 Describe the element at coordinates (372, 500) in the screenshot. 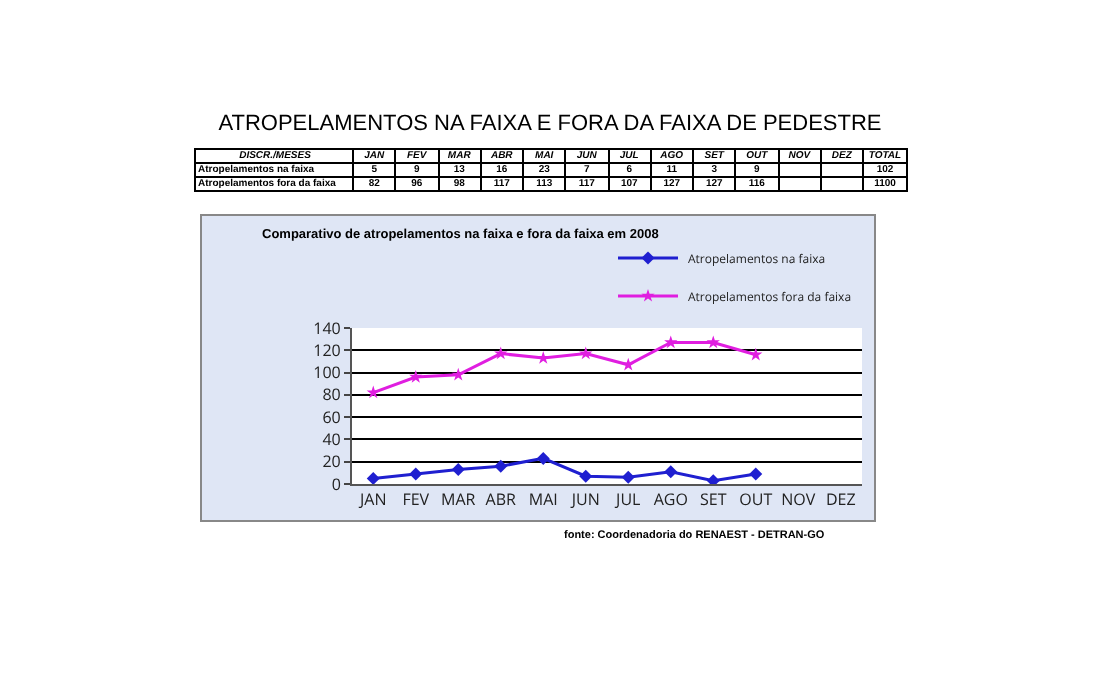

I see `x-tick-label: JAN` at that location.